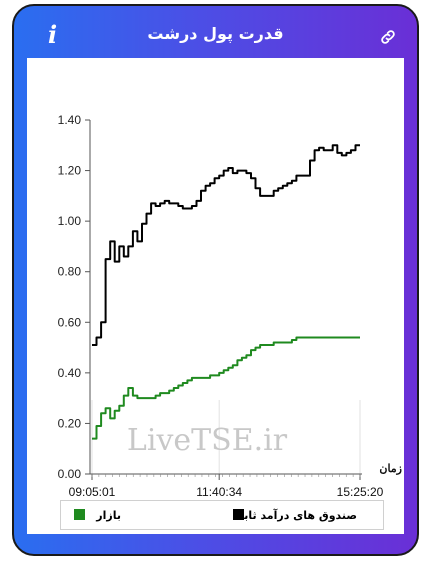 This screenshot has height=574, width=428. Describe the element at coordinates (79, 514) in the screenshot. I see `legend-swatch-market` at that location.